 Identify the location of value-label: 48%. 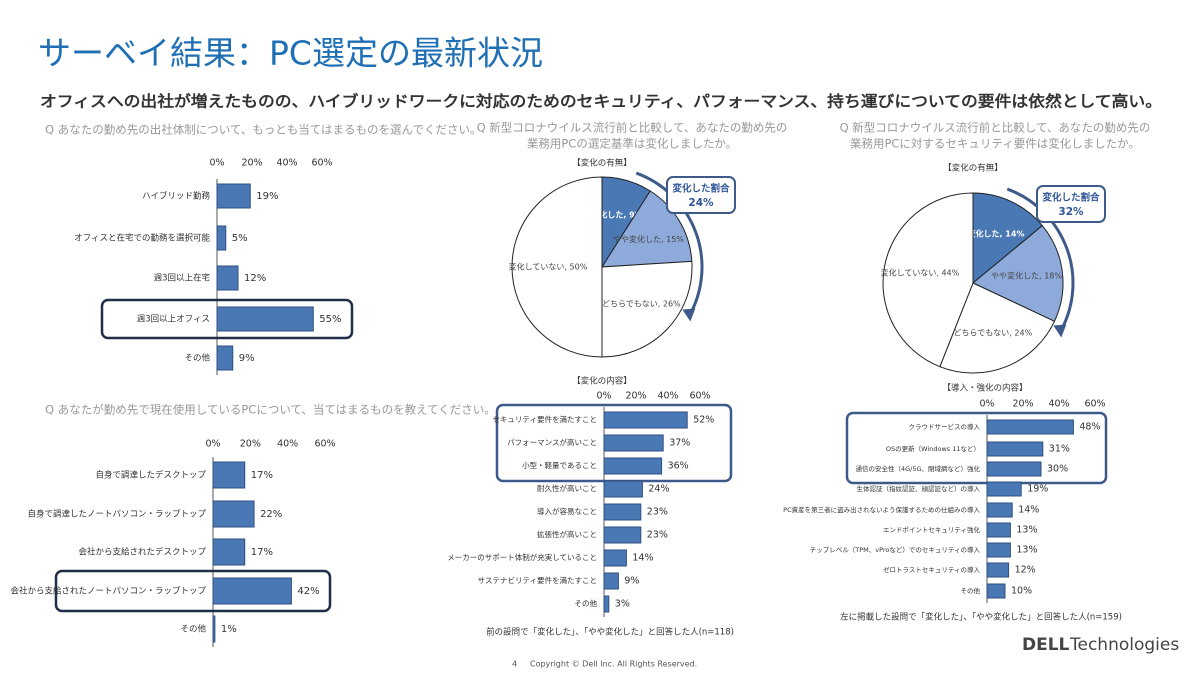
(1089, 427).